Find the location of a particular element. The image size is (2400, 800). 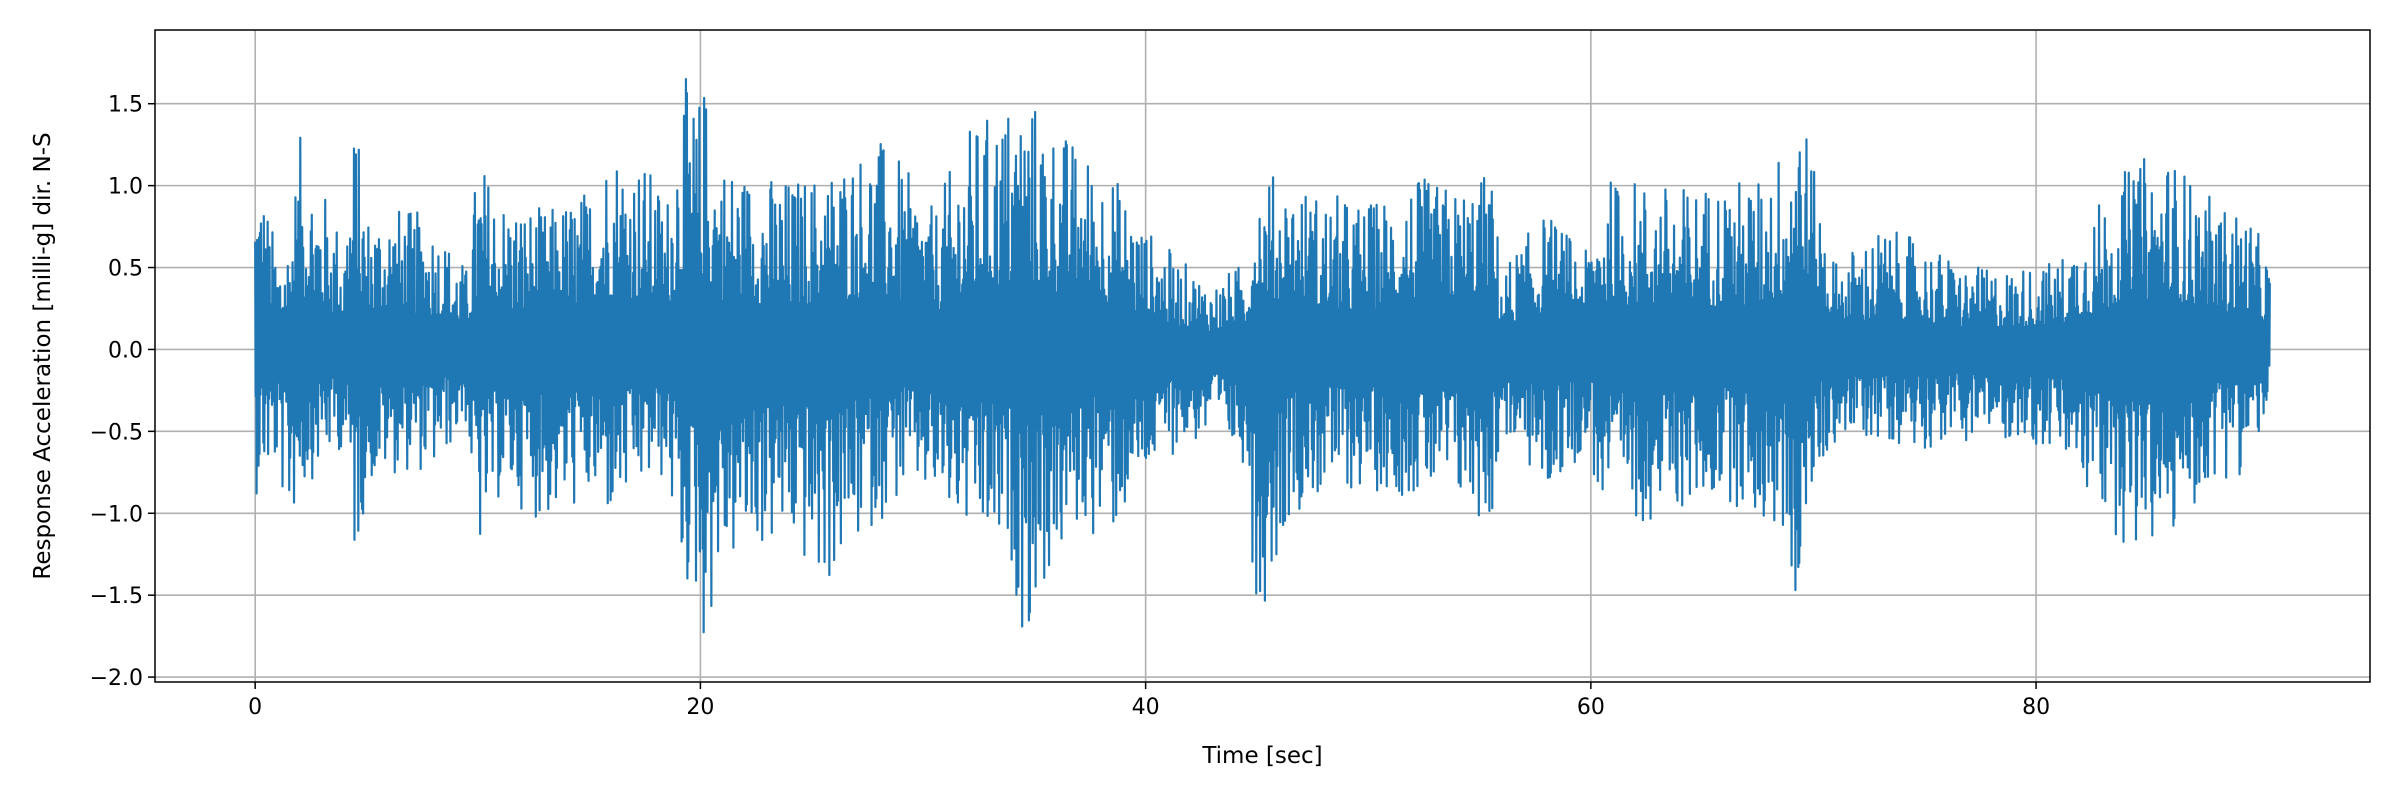

x-tick-label: 20 is located at coordinates (700, 707).